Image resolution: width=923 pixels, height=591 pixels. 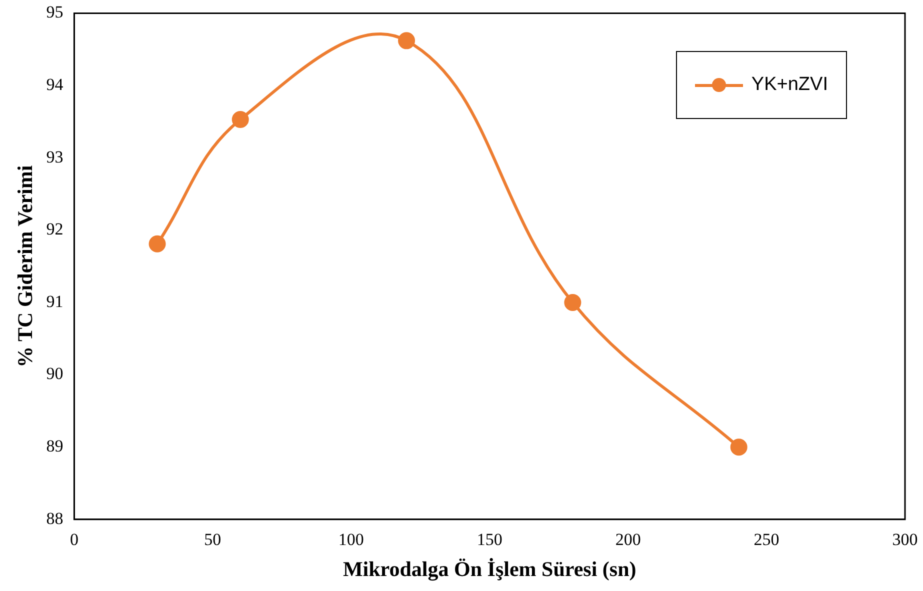 What do you see at coordinates (55, 446) in the screenshot?
I see `y-tick-label: 89` at bounding box center [55, 446].